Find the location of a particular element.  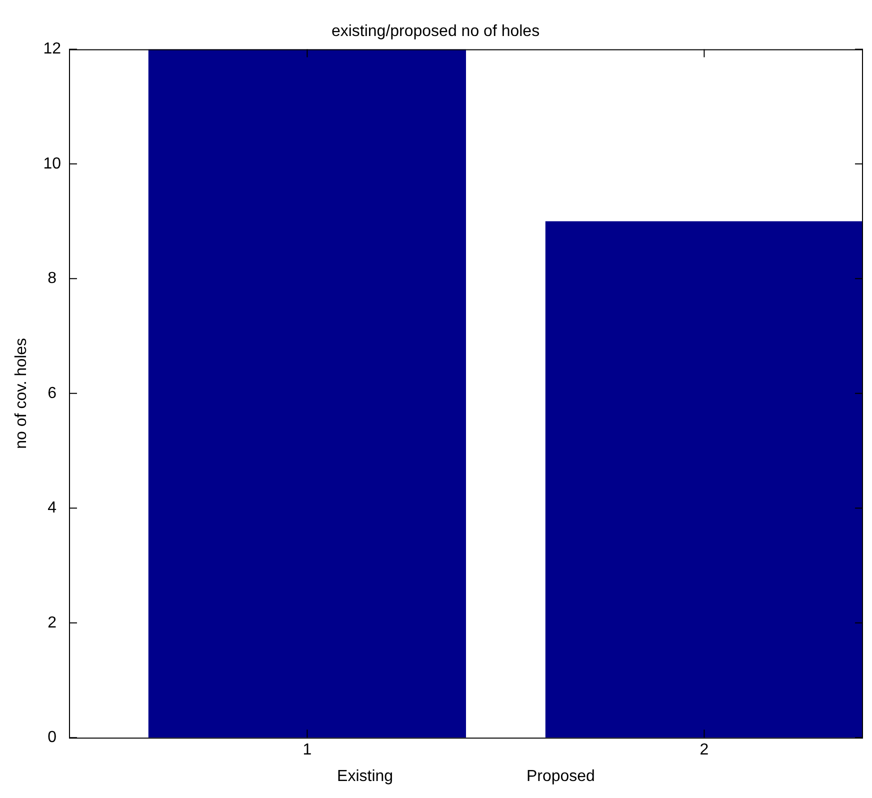

x-axis-title: Existing Proposed is located at coordinates (466, 776).